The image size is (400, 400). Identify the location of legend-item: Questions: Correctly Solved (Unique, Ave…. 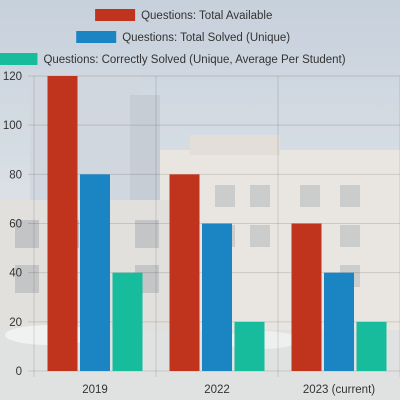
(173, 59).